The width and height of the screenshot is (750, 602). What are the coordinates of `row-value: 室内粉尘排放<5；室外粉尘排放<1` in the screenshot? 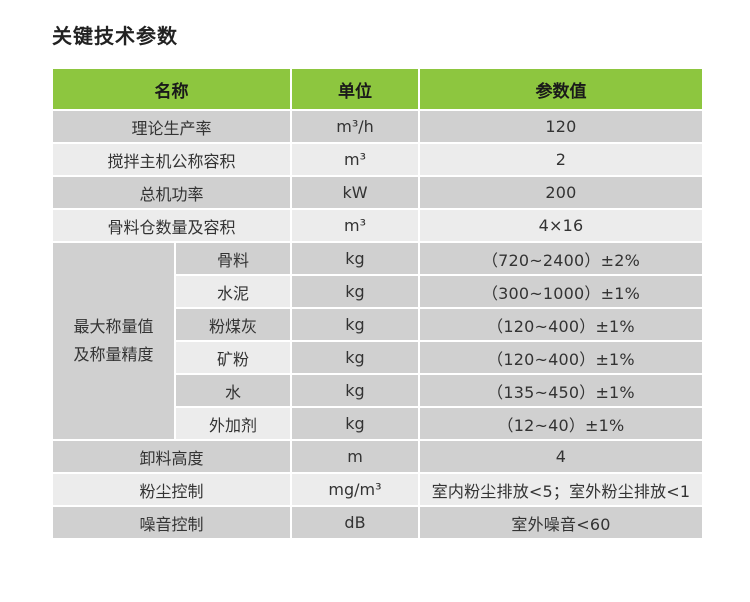 It's located at (561, 489).